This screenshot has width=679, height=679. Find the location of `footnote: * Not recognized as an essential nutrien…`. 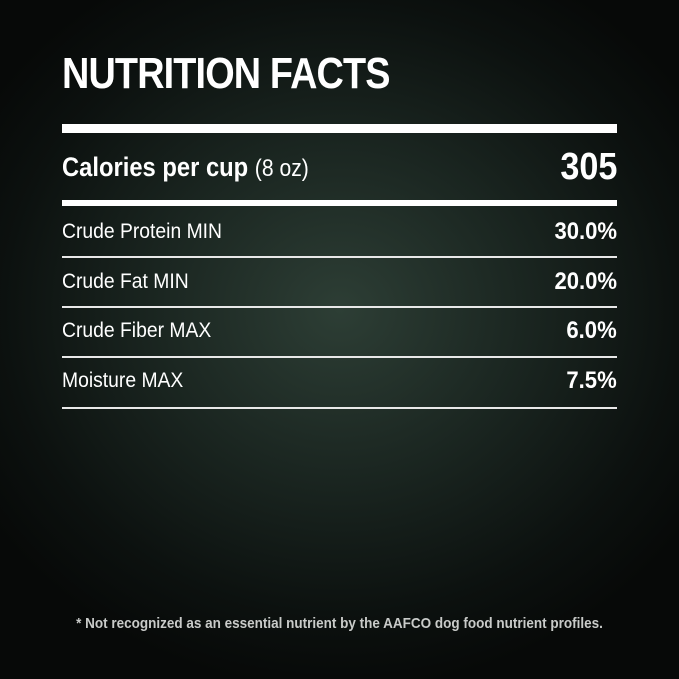

footnote: * Not recognized as an essential nutrien… is located at coordinates (339, 623).